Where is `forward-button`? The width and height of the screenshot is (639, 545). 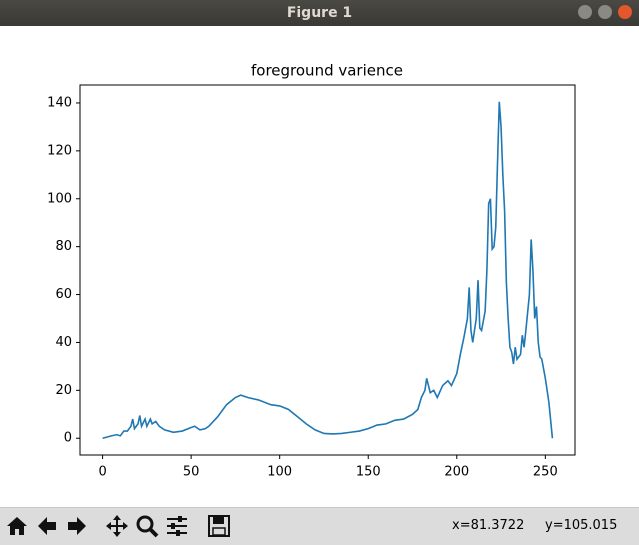 forward-button is located at coordinates (77, 526).